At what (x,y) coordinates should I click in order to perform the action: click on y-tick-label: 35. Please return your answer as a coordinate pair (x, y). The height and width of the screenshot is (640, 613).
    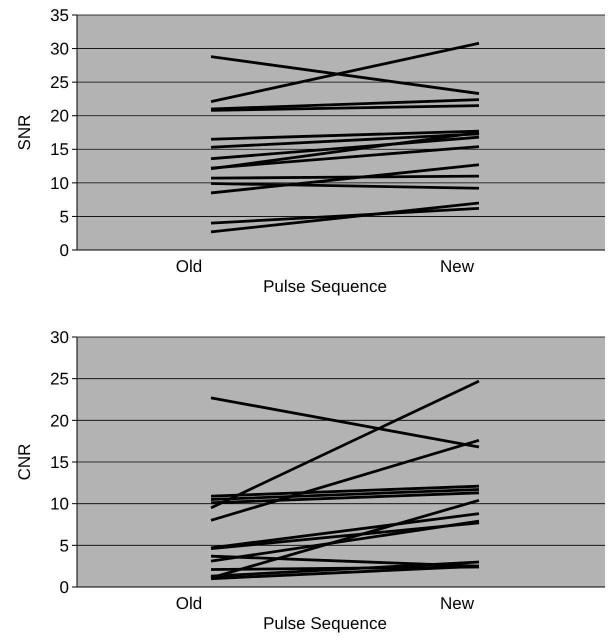
    Looking at the image, I should click on (59, 15).